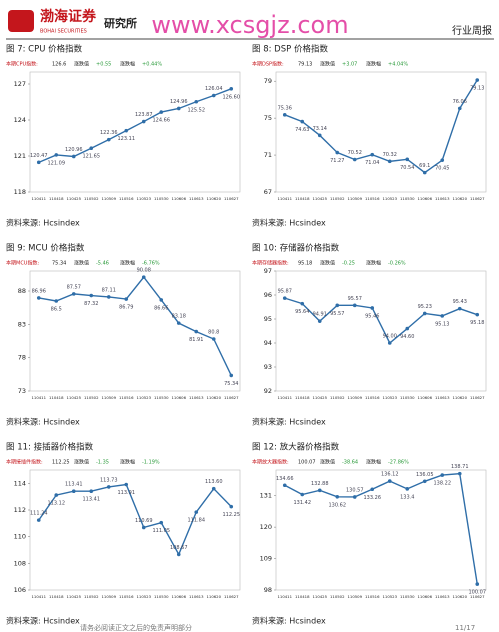  Describe the element at coordinates (249, 25) in the screenshot. I see `watermark: www.xcsgjz.com` at that location.